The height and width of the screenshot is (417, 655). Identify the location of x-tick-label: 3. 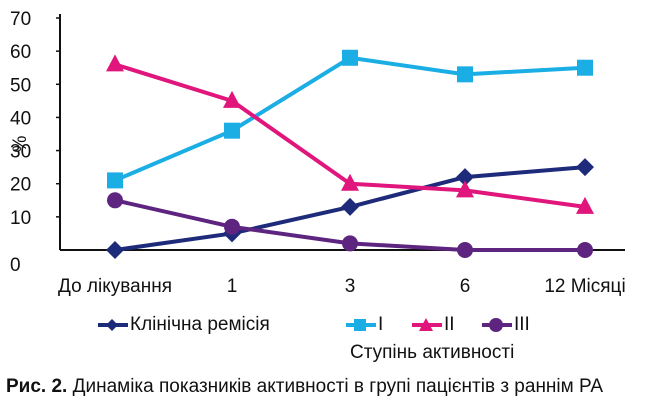
(350, 286).